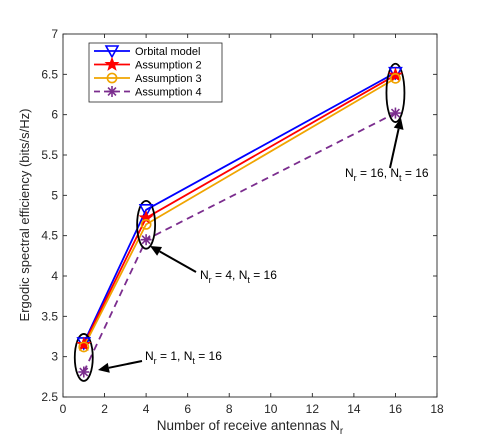 This screenshot has width=485, height=448. Describe the element at coordinates (49, 236) in the screenshot. I see `y-tick-label: 4.5` at that location.